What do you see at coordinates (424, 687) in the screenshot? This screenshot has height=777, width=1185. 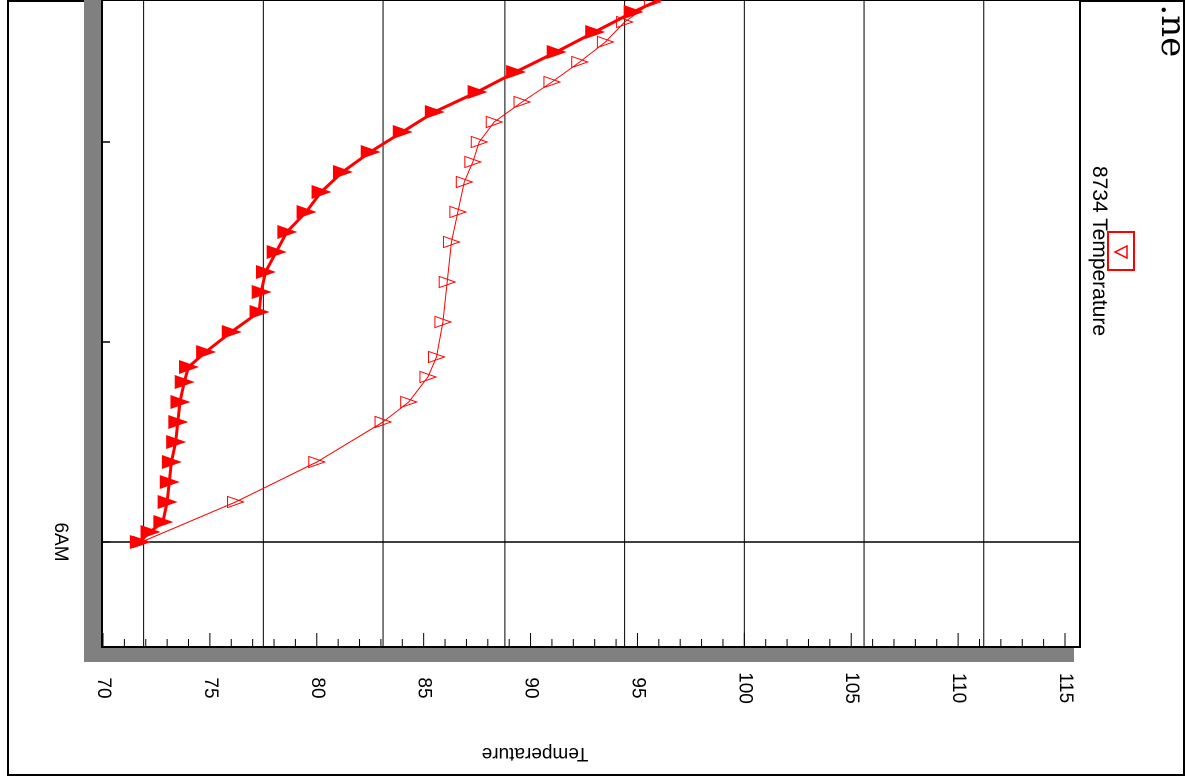 I see `y-tick-label: 85` at bounding box center [424, 687].